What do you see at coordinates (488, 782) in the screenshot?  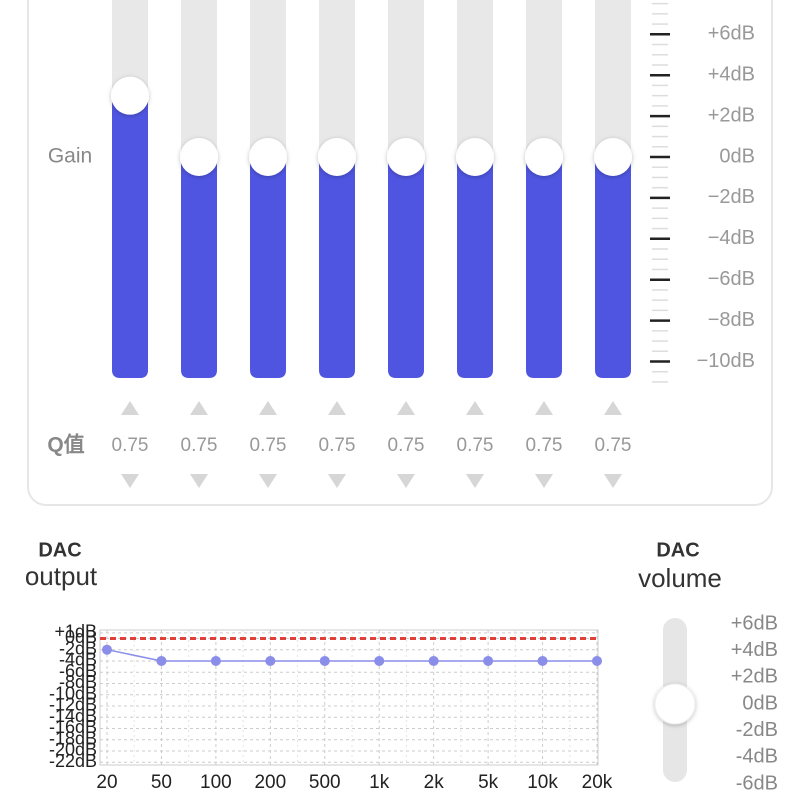 I see `x-tick-label: 5k` at bounding box center [488, 782].